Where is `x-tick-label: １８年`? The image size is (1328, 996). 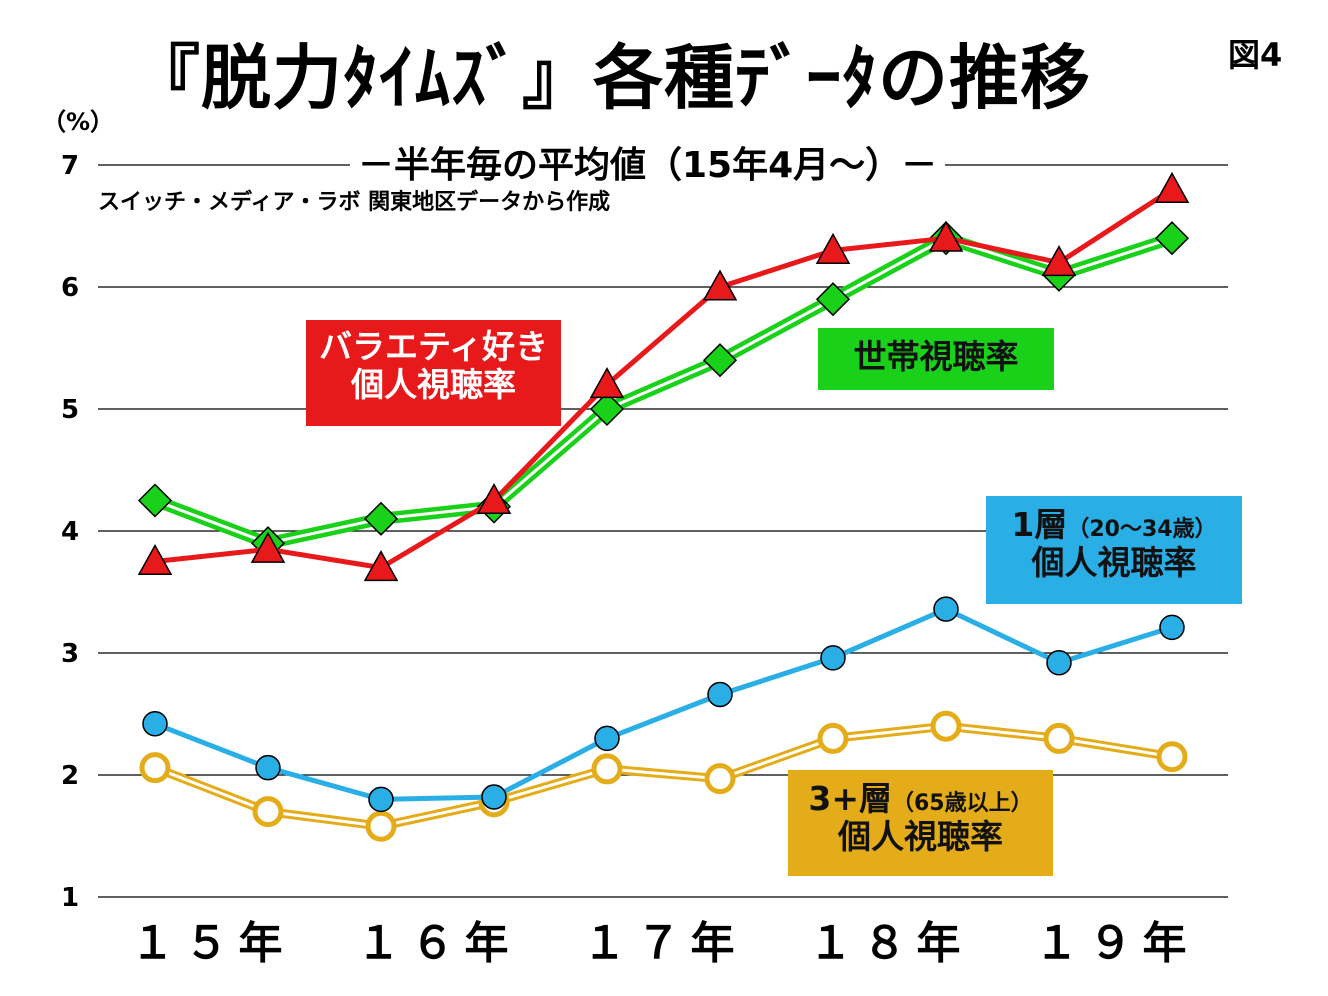 x-tick-label: １８年 is located at coordinates (890, 943).